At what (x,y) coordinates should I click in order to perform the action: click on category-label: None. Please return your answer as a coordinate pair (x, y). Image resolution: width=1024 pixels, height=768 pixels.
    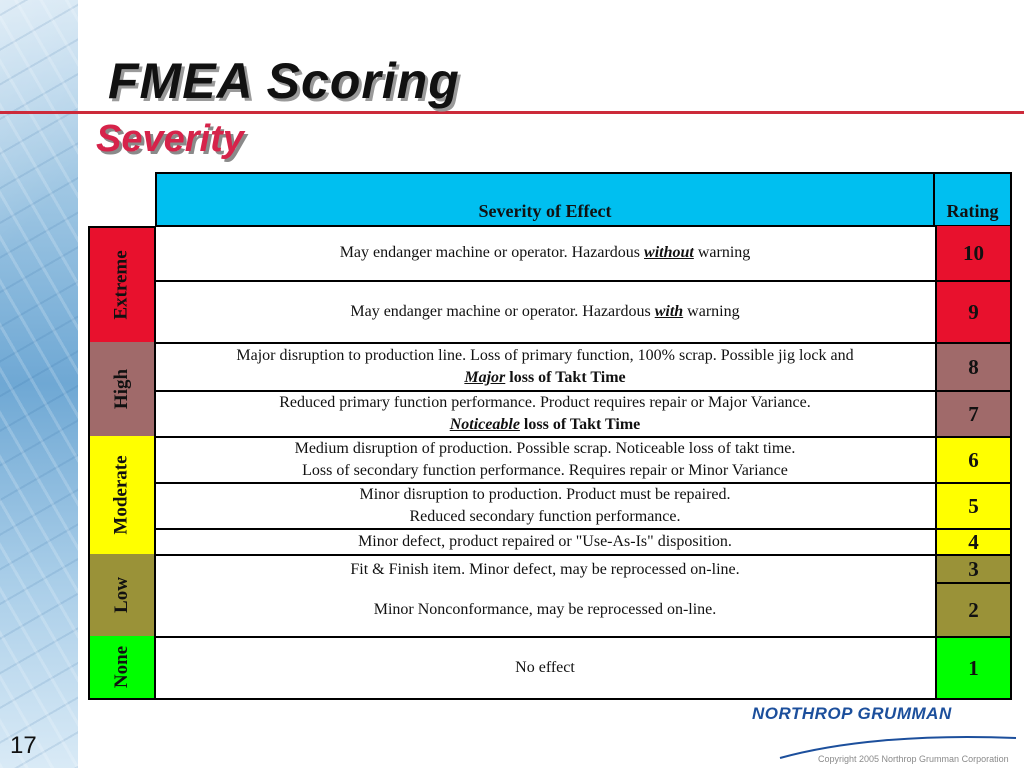
    Looking at the image, I should click on (121, 667).